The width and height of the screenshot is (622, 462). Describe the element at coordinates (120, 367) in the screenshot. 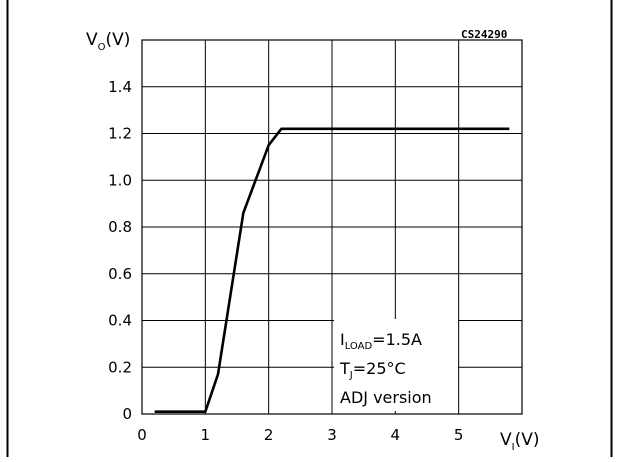

I see `y-tick-label: 0.2` at that location.